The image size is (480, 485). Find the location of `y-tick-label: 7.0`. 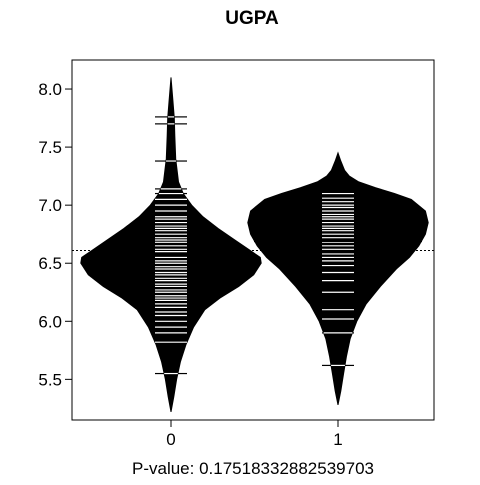

y-tick-label: 7.0 is located at coordinates (50, 205).